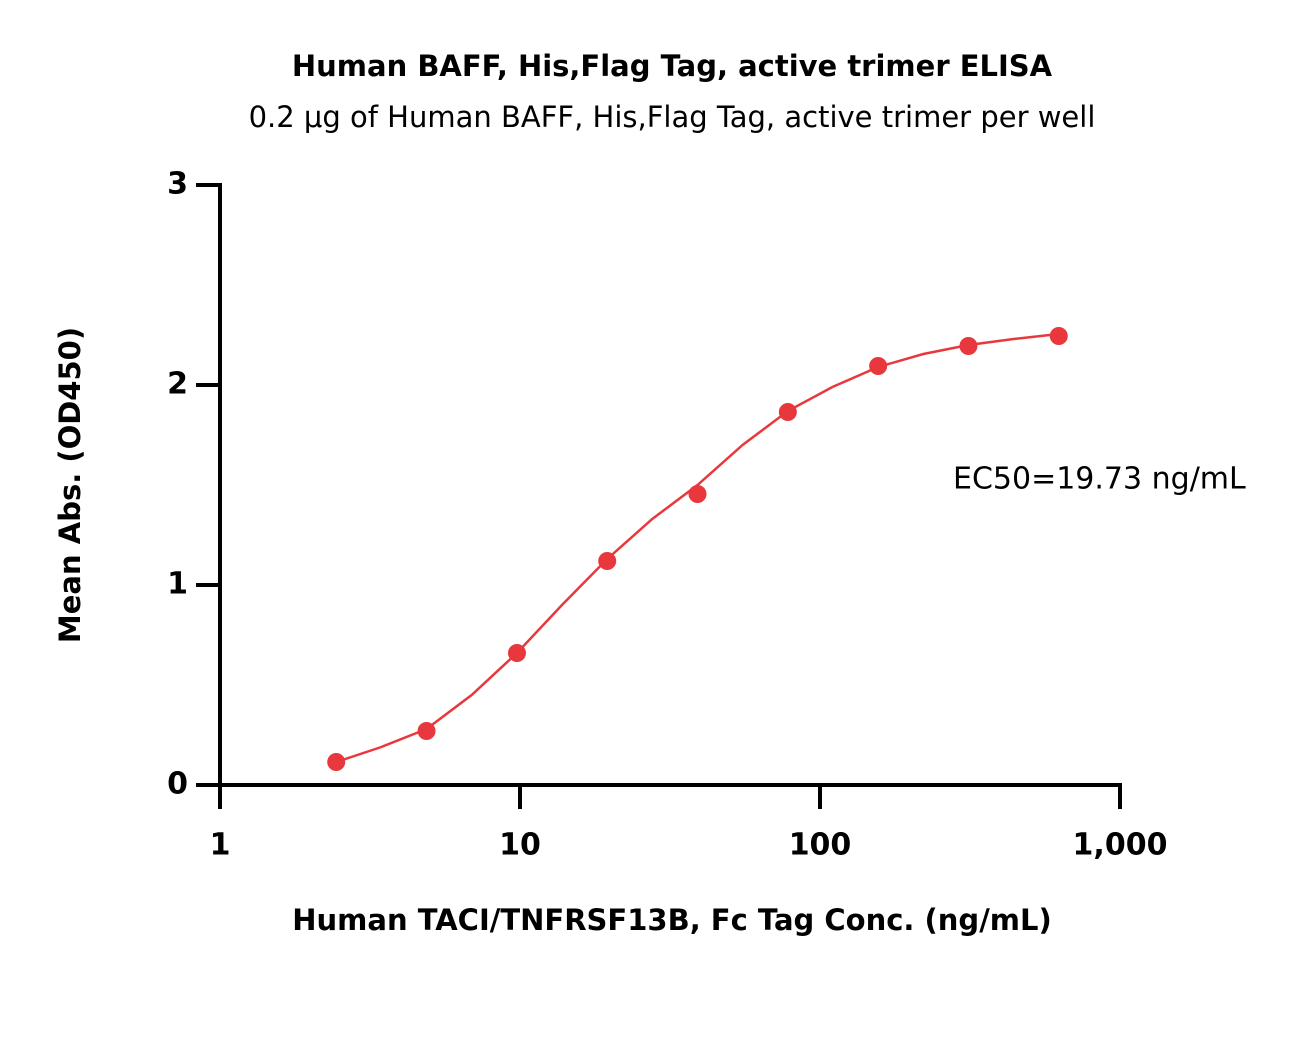 The height and width of the screenshot is (1041, 1313). I want to click on x-tick-label: 10, so click(520, 845).